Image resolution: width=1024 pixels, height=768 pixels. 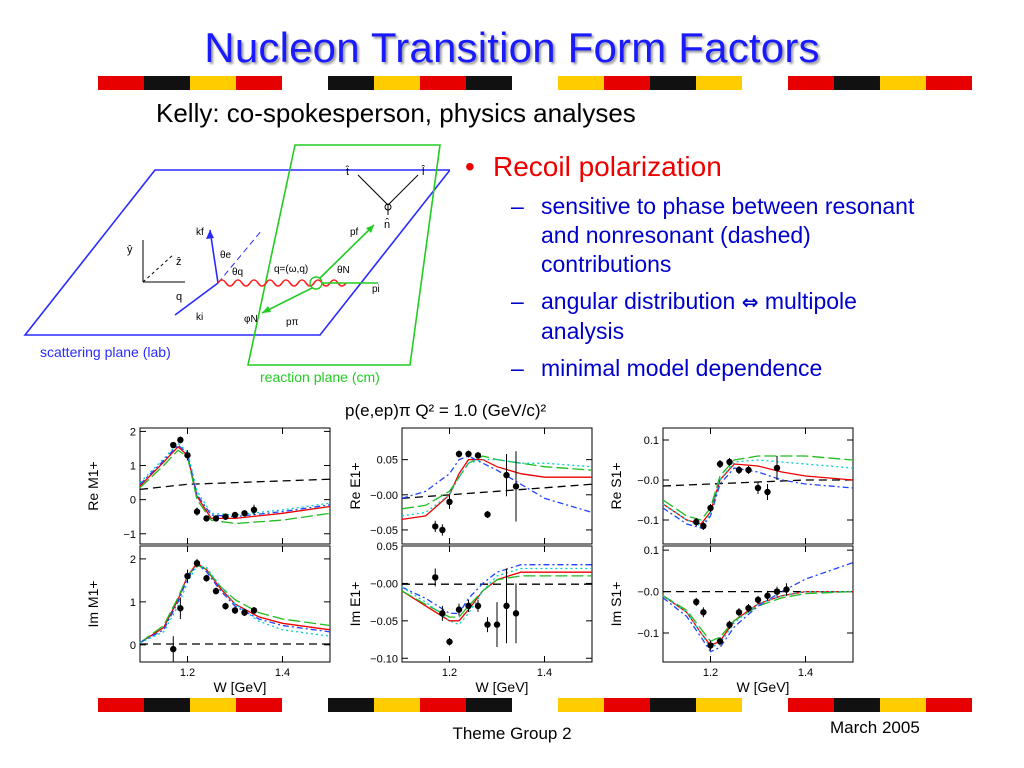 What do you see at coordinates (237, 272) in the screenshot?
I see `theta-q-label: θq` at bounding box center [237, 272].